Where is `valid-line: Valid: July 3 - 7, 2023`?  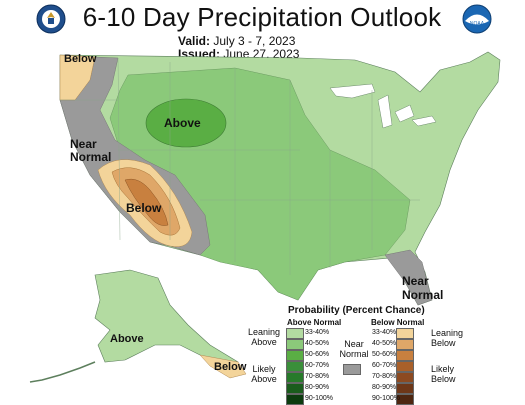
valid-line: Valid: July 3 - 7, 2023 is located at coordinates (236, 41).